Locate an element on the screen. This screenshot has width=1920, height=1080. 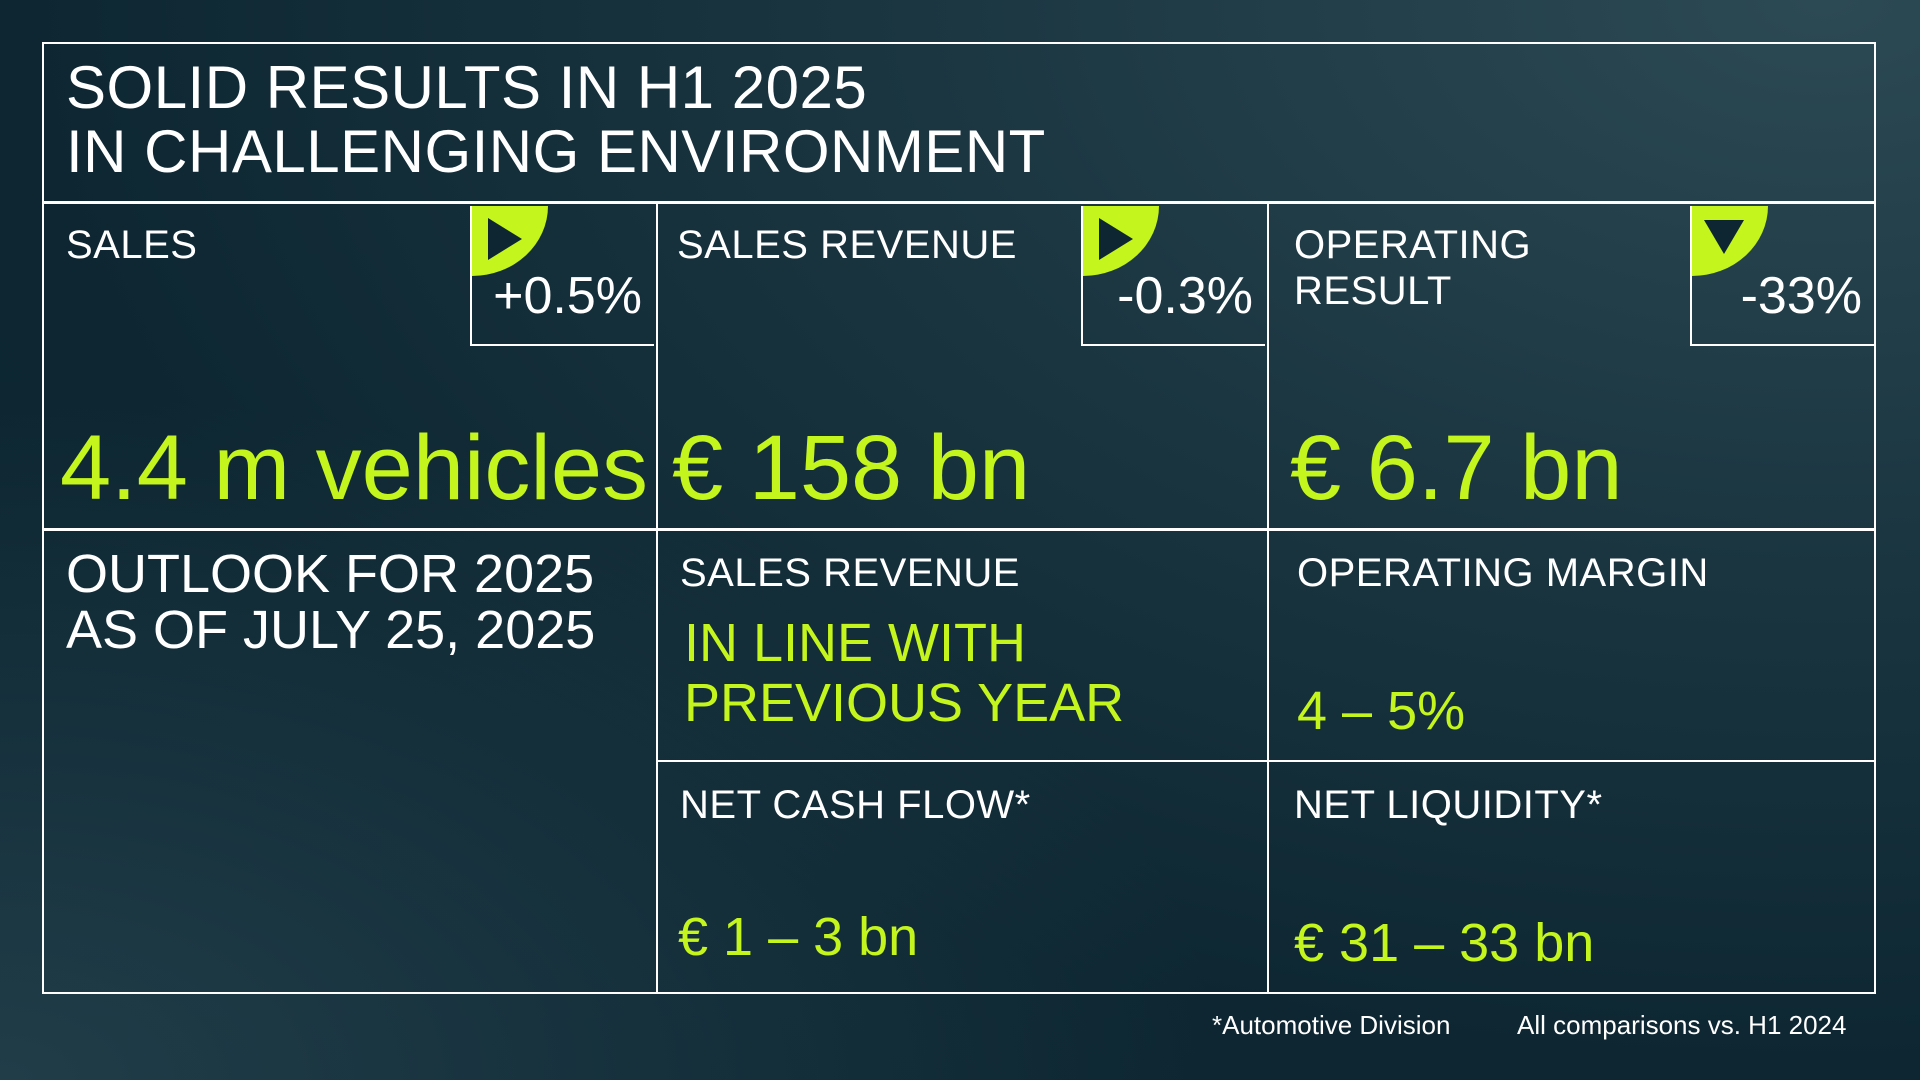
divider-kpi-outlook is located at coordinates (959, 529).